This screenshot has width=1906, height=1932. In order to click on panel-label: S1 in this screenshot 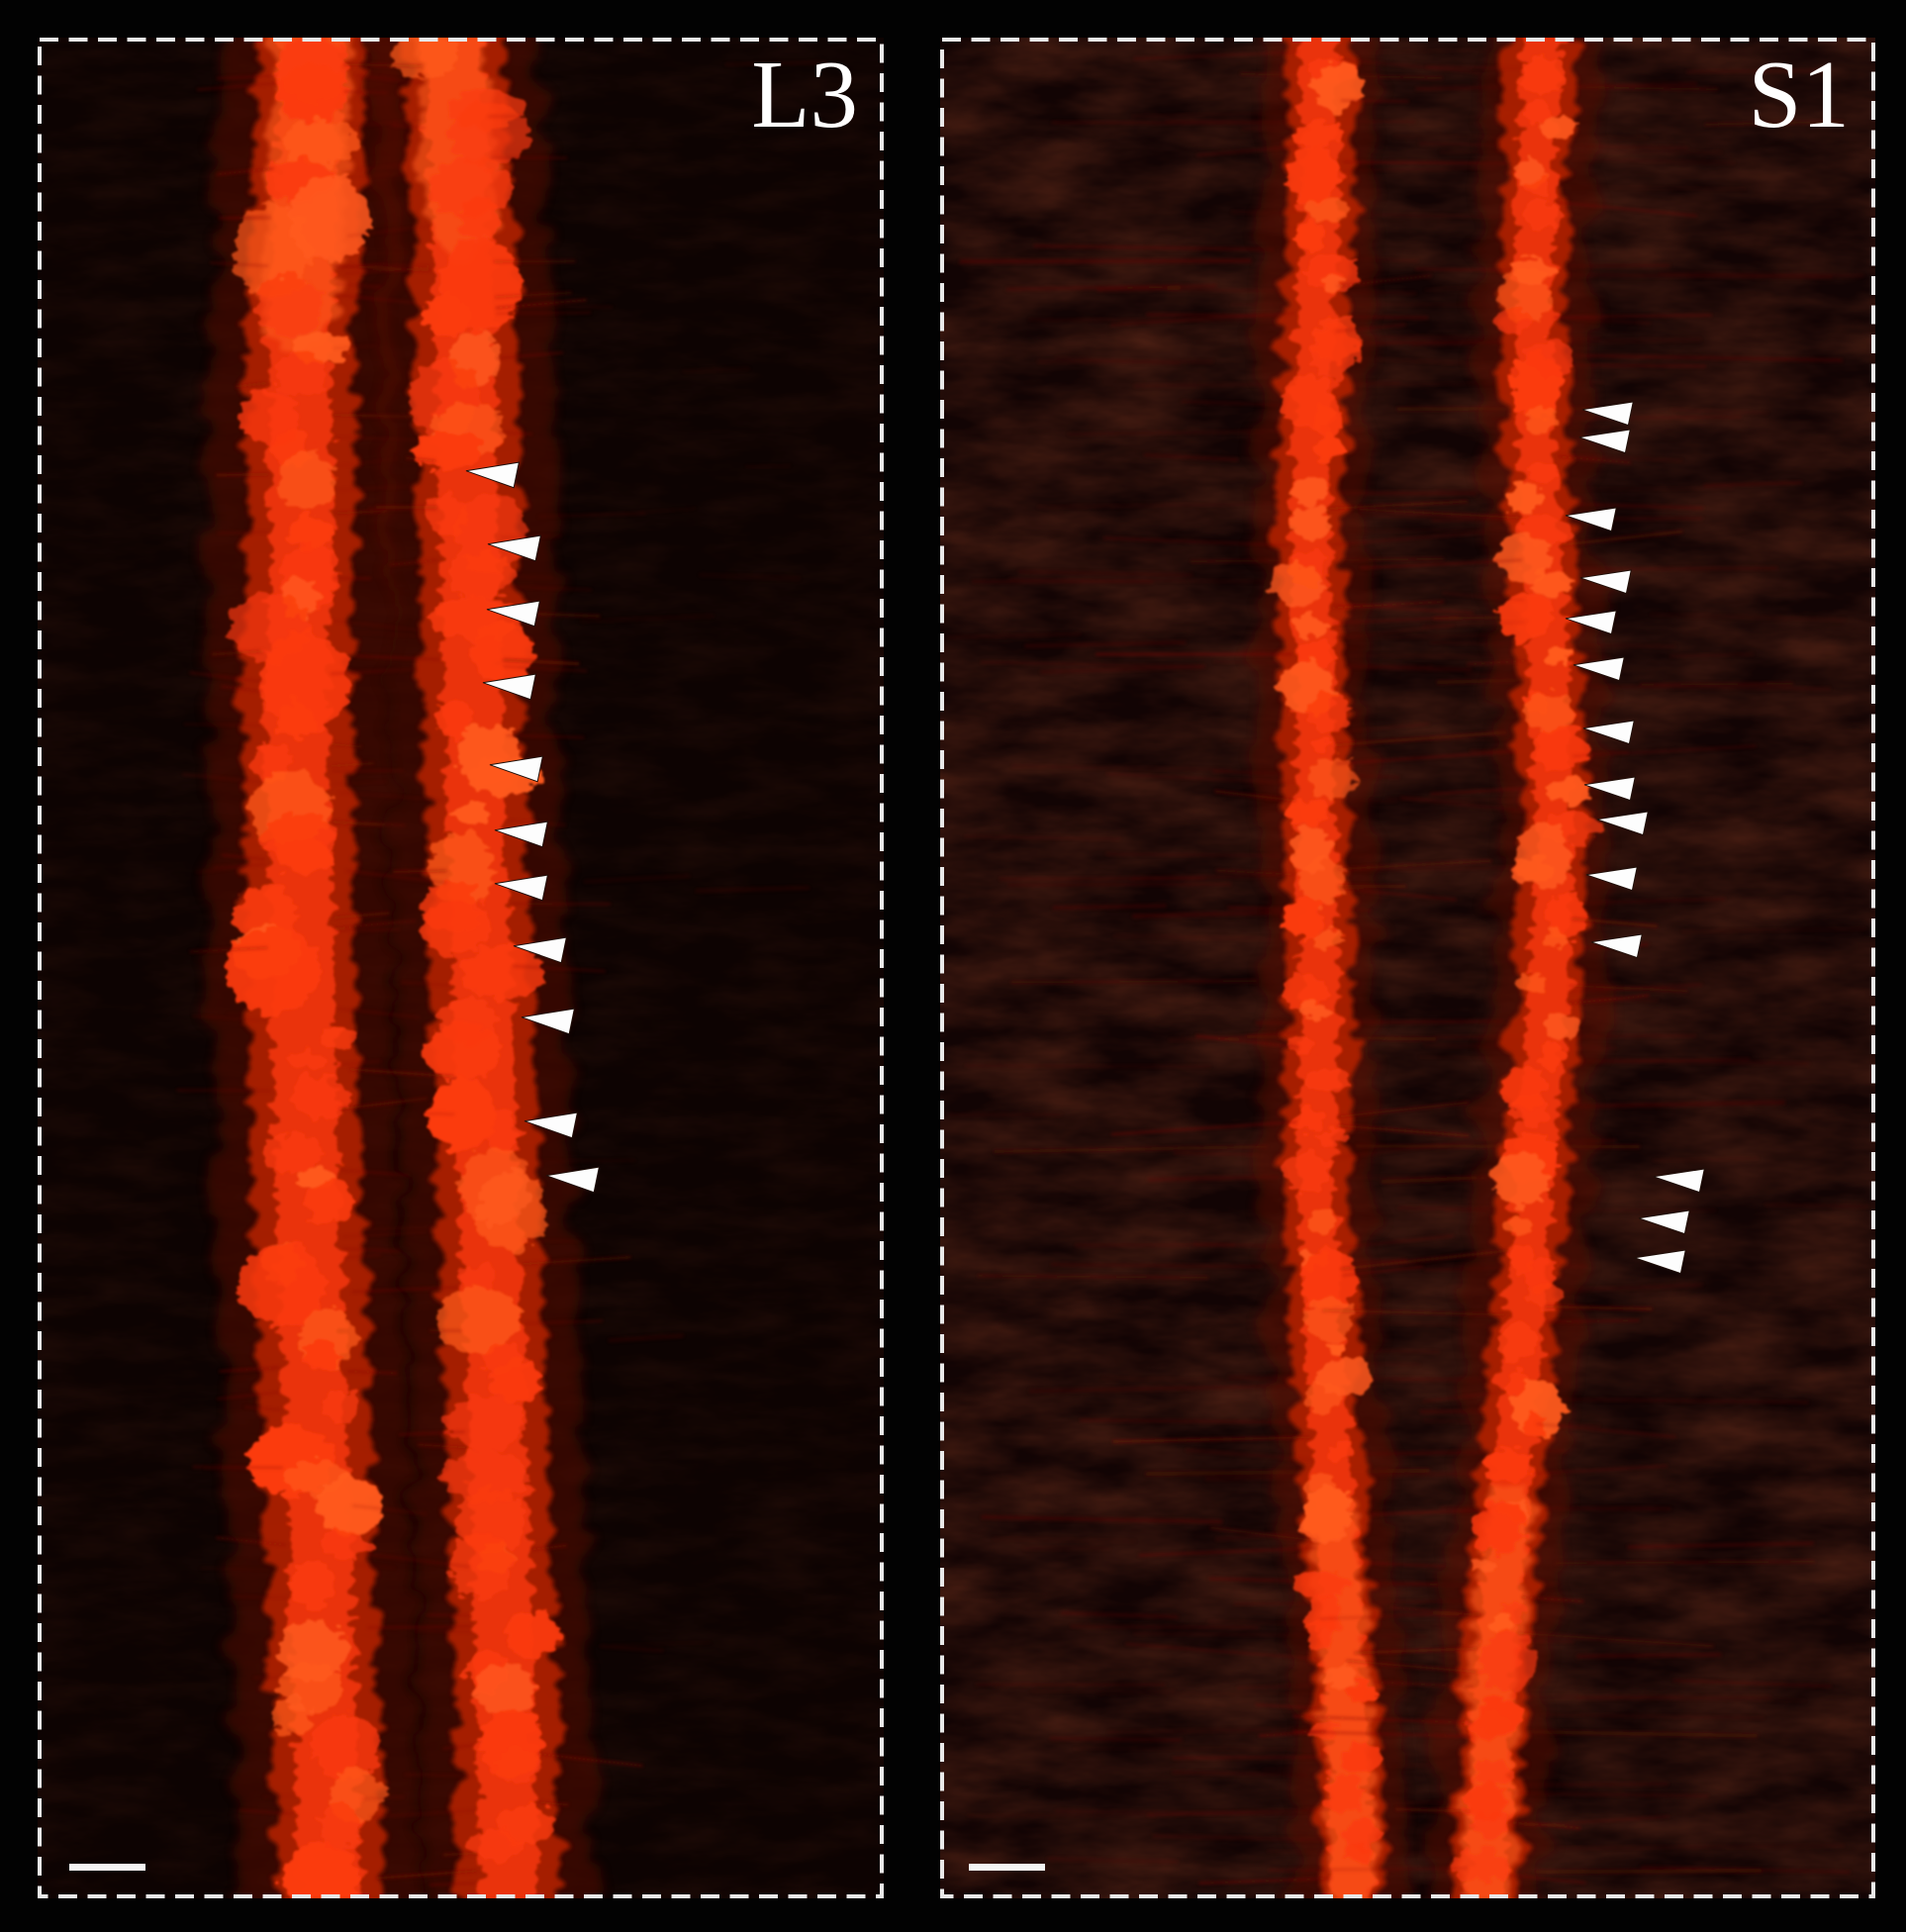, I will do `click(1799, 94)`.